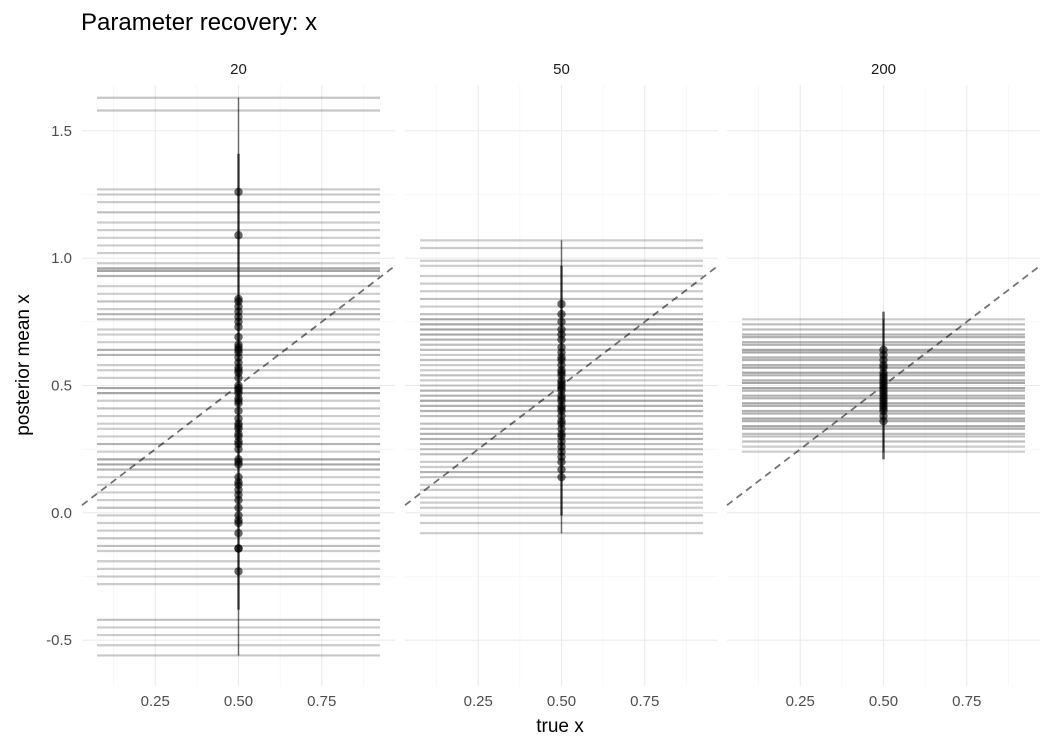 The image size is (1050, 750). I want to click on y-tick-label: -0.5, so click(59, 640).